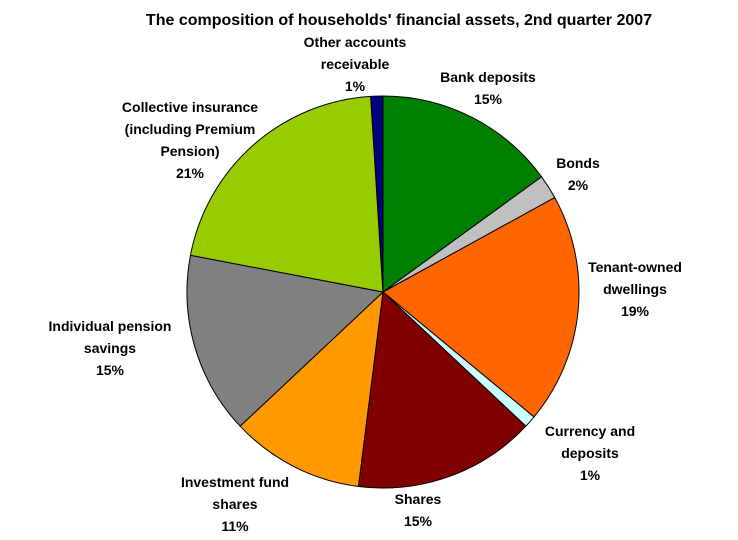  Describe the element at coordinates (488, 77) in the screenshot. I see `category-label: Bank deposits` at that location.